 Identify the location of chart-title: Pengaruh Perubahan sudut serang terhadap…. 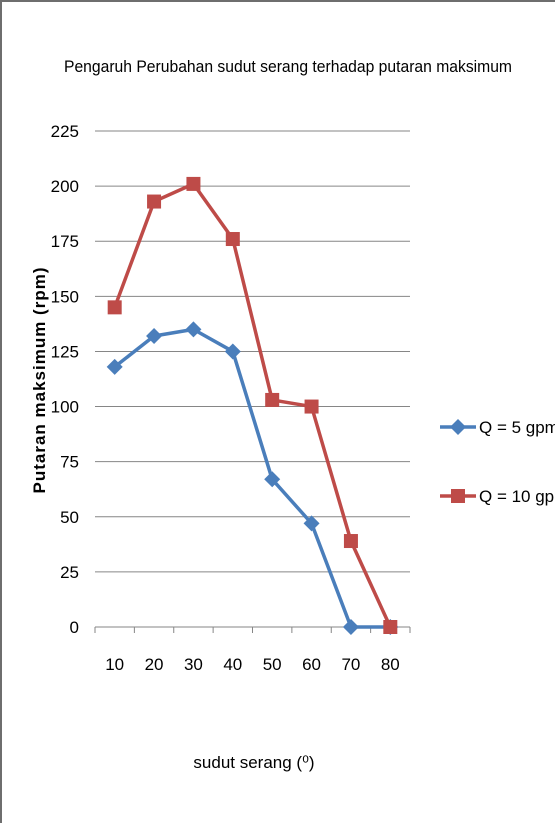
(288, 66).